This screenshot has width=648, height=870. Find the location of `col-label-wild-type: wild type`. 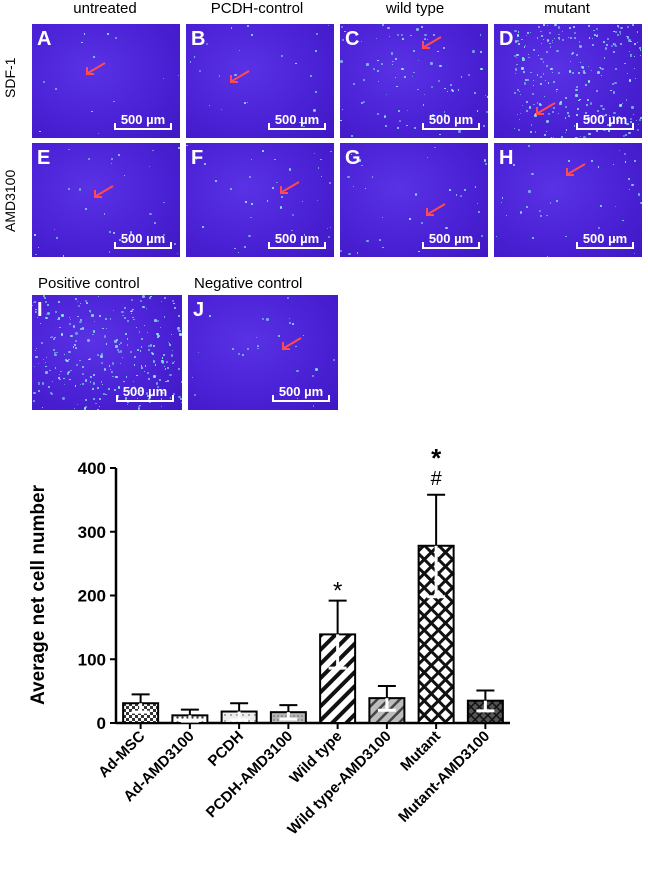

col-label-wild-type: wild type is located at coordinates (415, 8).